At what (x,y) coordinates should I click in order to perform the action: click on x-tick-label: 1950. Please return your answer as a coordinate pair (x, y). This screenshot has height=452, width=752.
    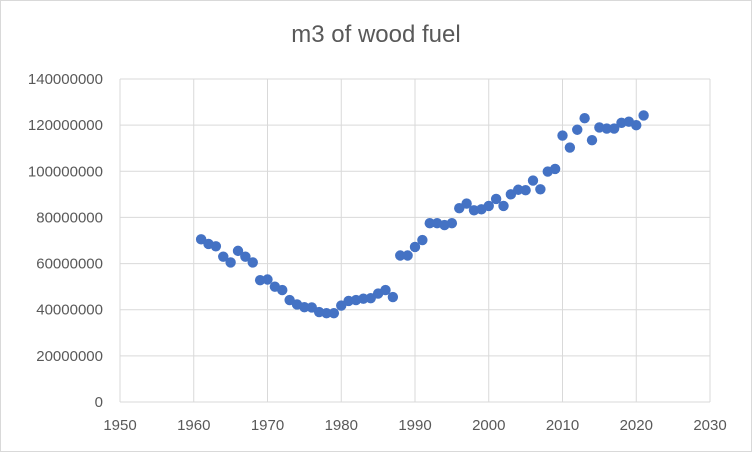
    Looking at the image, I should click on (119, 425).